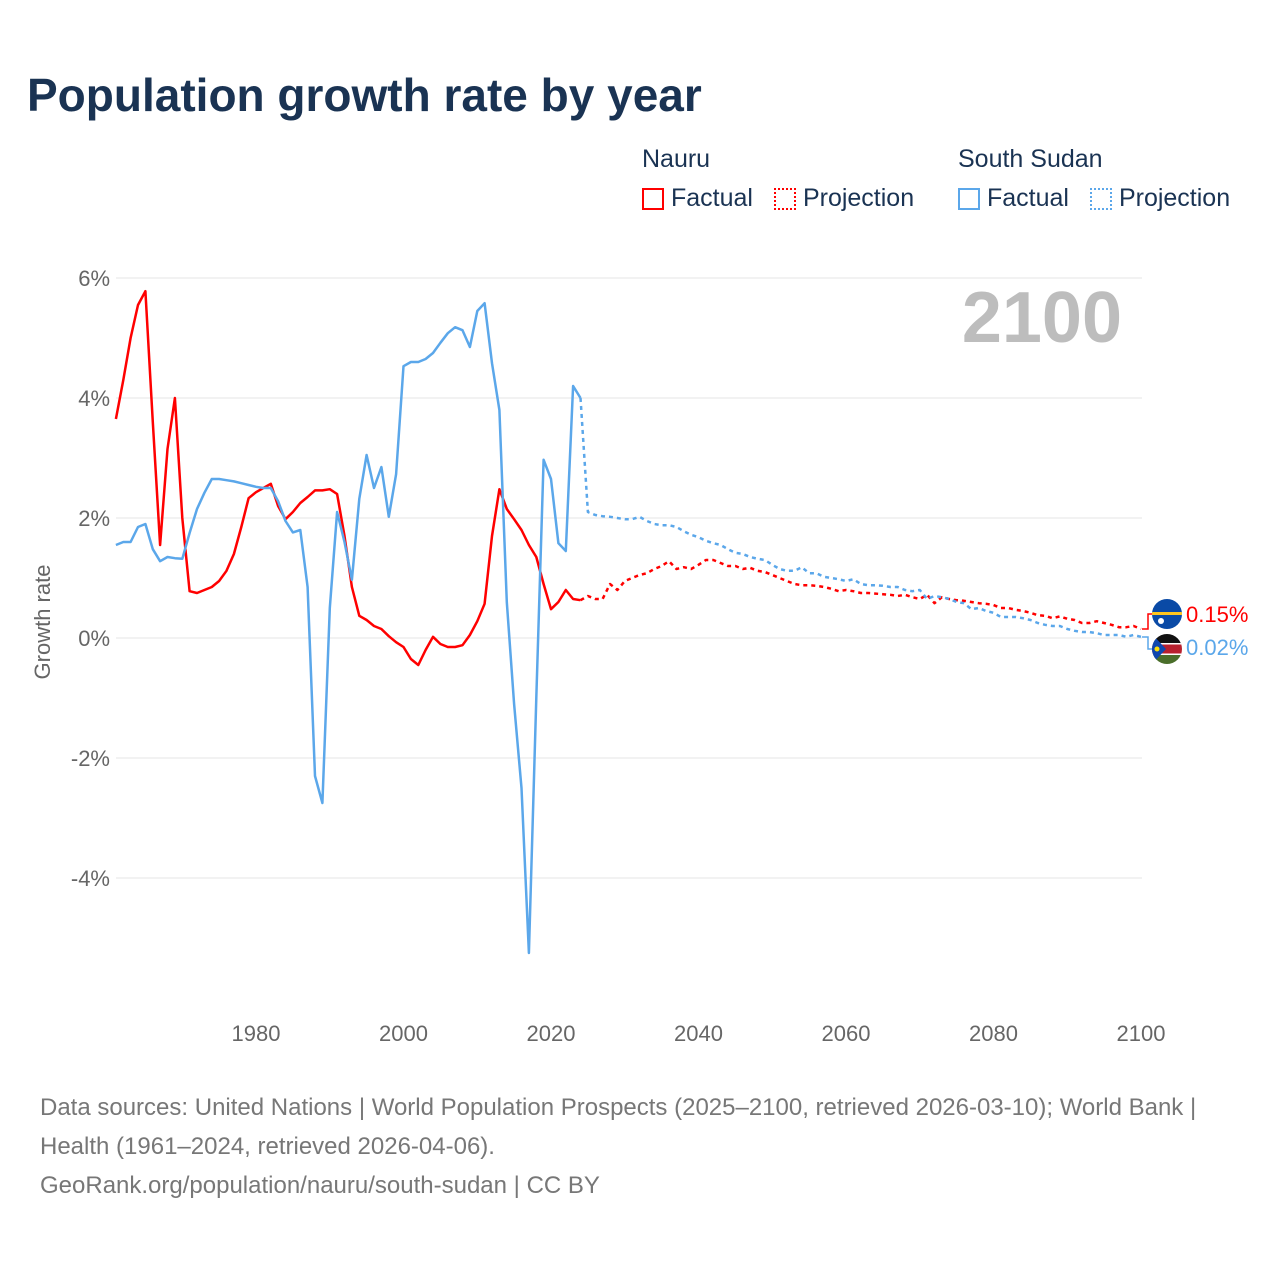 This screenshot has height=1280, width=1280. Describe the element at coordinates (90, 758) in the screenshot. I see `y-tick-label: -2%` at that location.